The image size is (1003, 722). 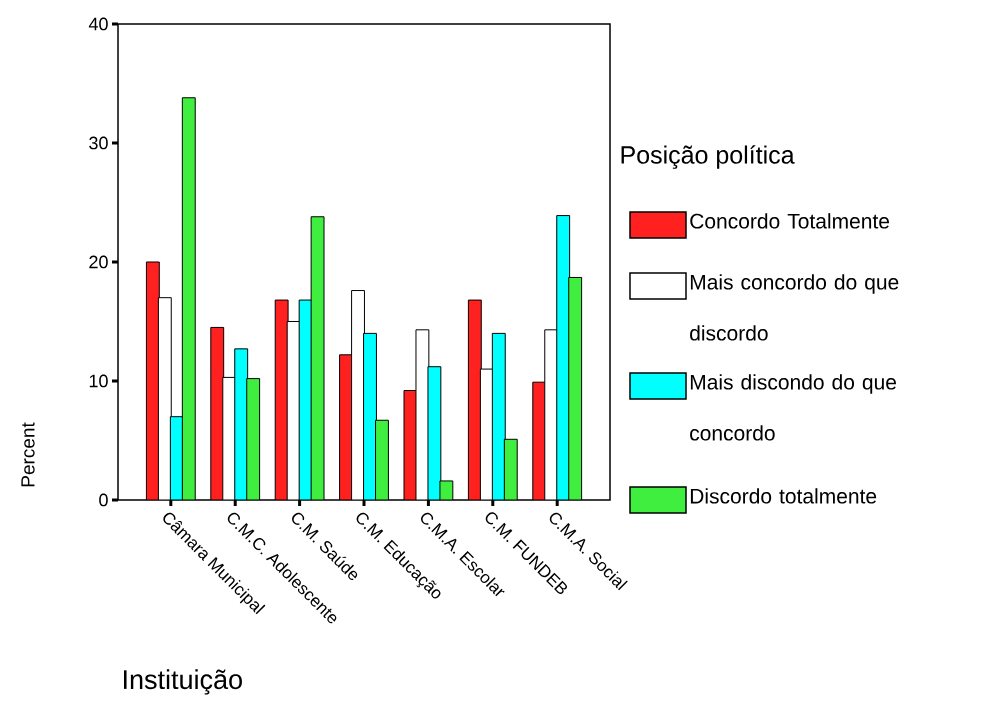 I want to click on legend-label: Discordo totalmente, so click(x=783, y=496).